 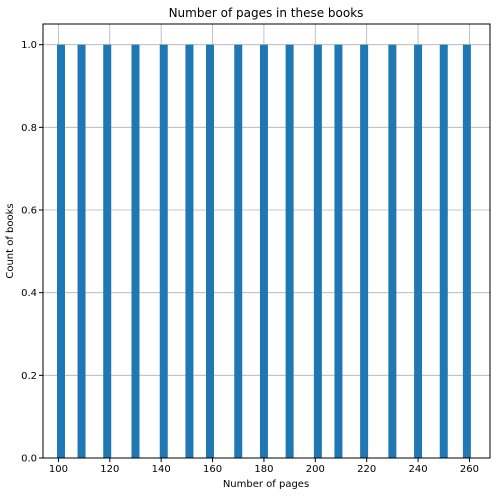 I want to click on x-tick-label-0: 100, so click(x=58, y=469).